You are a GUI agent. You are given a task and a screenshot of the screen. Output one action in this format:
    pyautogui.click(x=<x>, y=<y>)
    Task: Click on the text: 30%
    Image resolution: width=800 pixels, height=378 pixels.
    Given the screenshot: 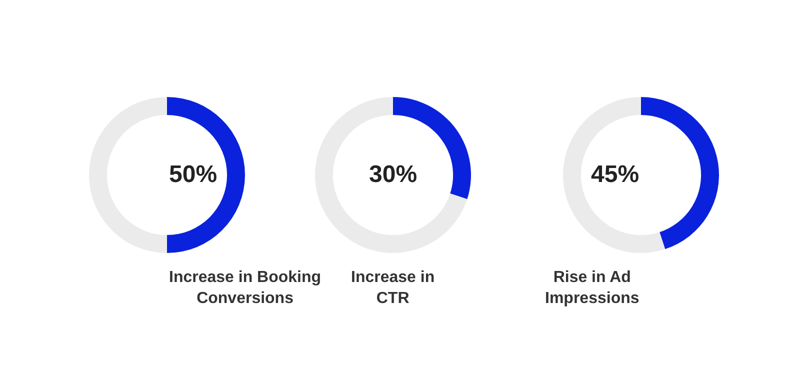 What is the action you would take?
    pyautogui.click(x=393, y=174)
    